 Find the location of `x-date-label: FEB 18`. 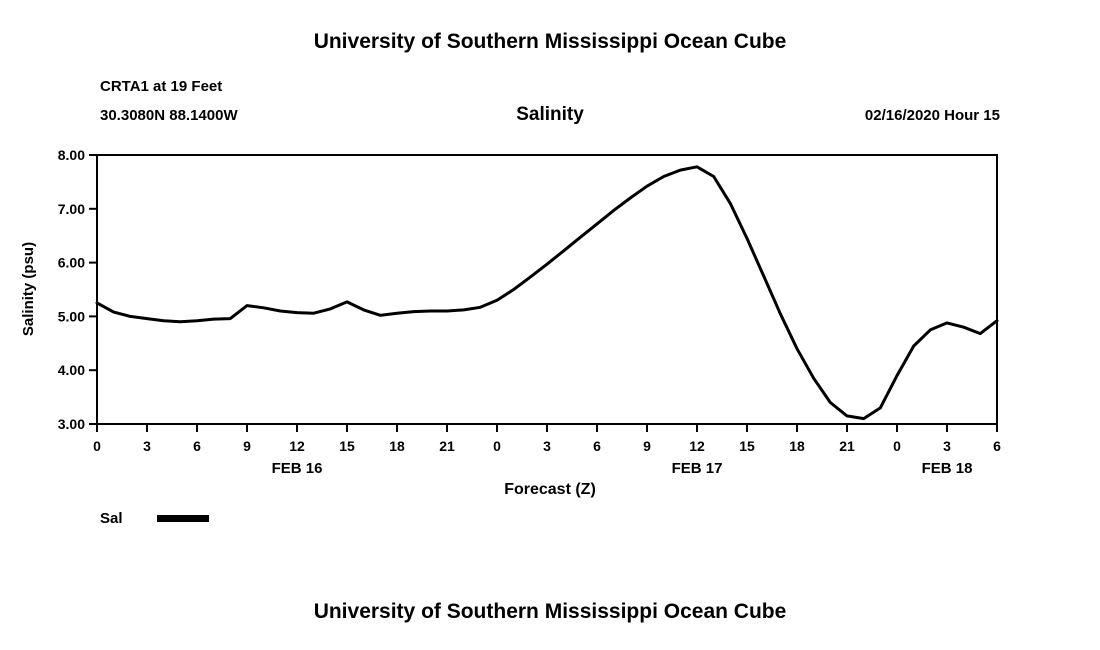

x-date-label: FEB 18 is located at coordinates (947, 468).